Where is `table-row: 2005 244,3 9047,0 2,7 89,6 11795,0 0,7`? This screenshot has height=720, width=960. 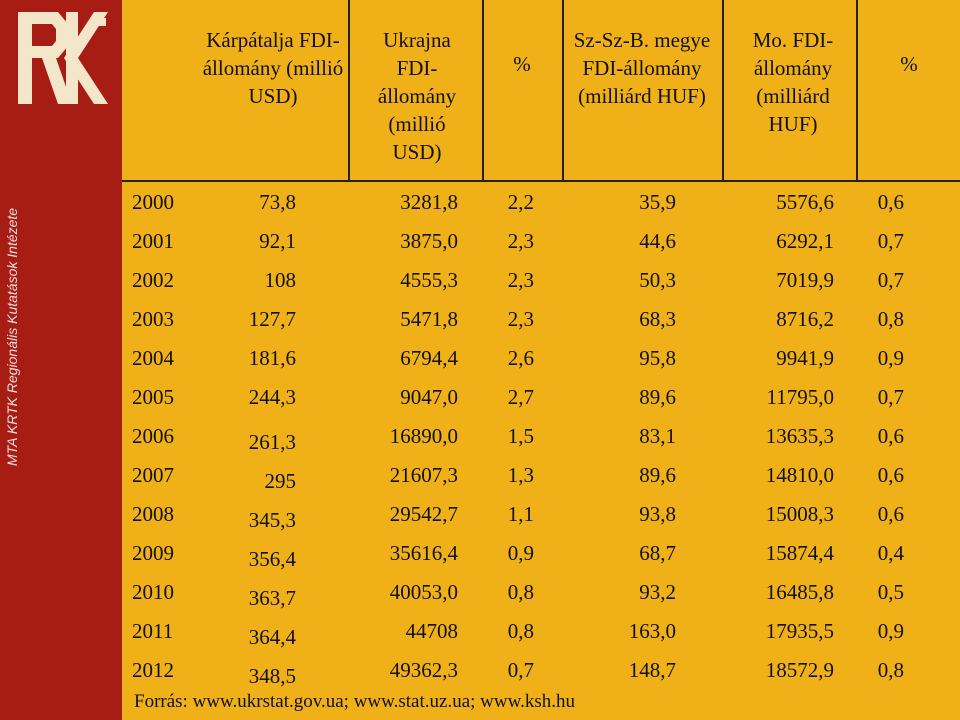 table-row: 2005 244,3 9047,0 2,7 89,6 11795,0 0,7 is located at coordinates (541, 397).